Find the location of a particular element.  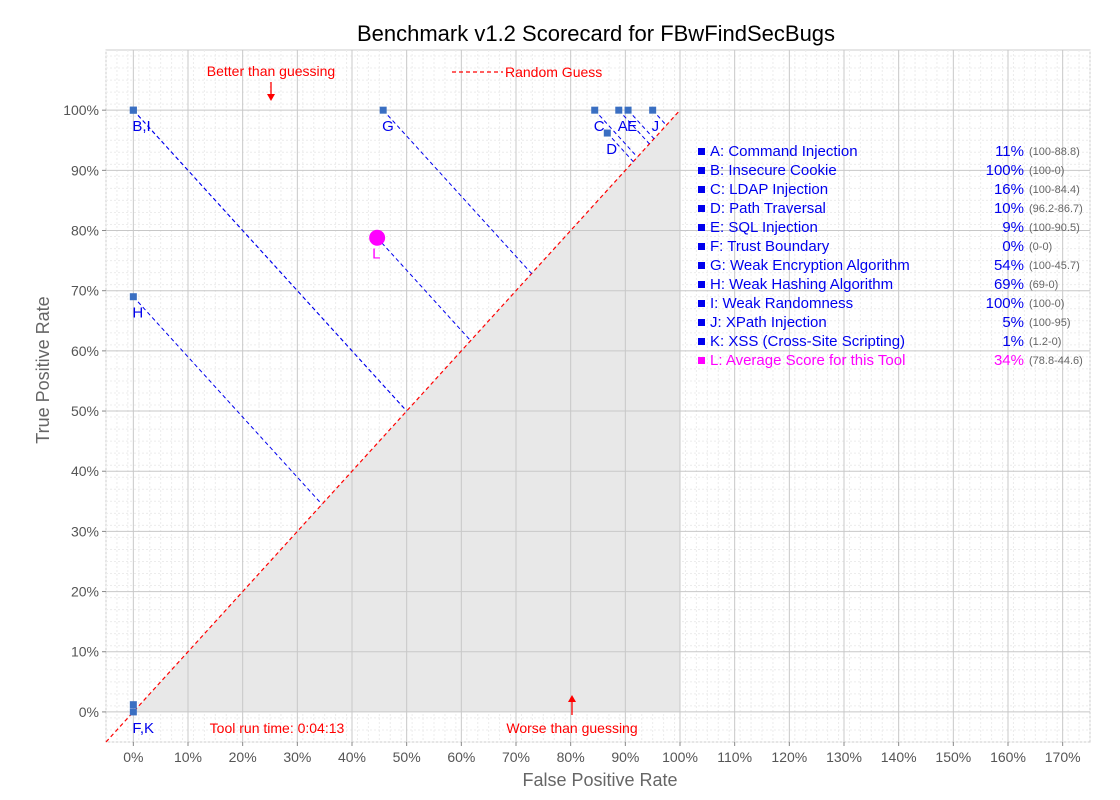

legend-score: 100% is located at coordinates (1004, 303).